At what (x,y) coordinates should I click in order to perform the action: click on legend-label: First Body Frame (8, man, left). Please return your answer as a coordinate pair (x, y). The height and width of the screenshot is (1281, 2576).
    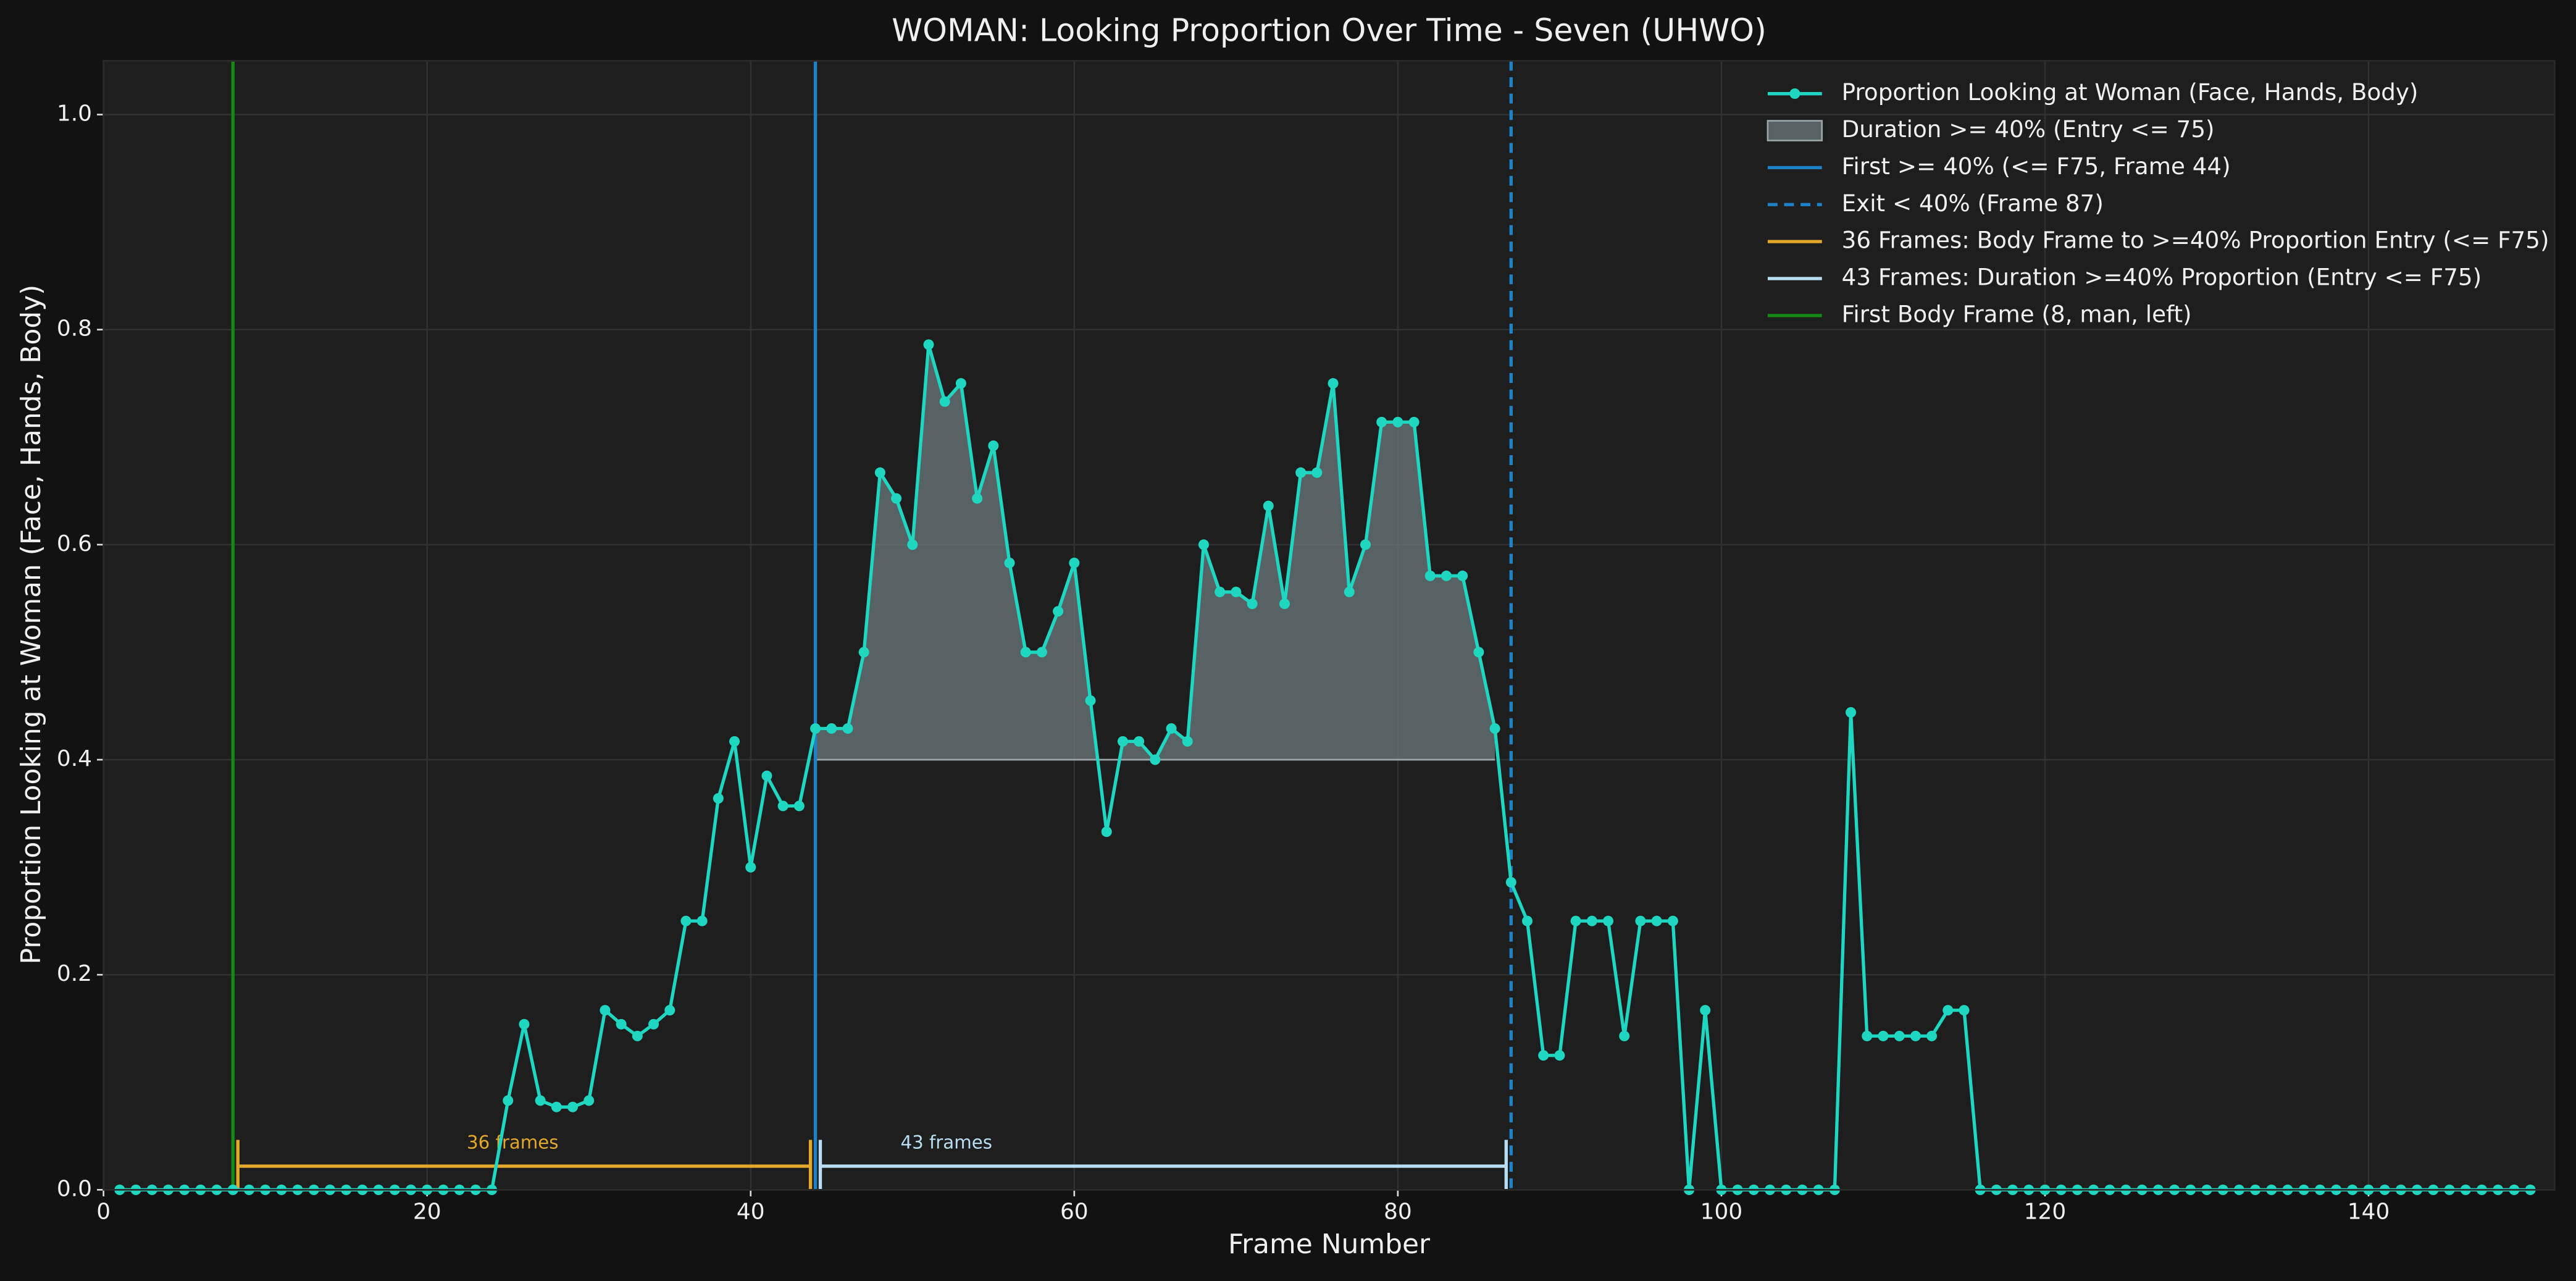
    Looking at the image, I should click on (2017, 313).